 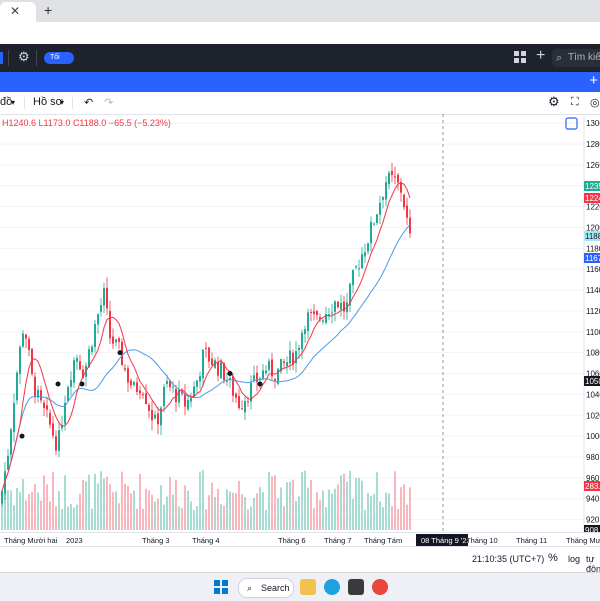 What do you see at coordinates (308, 587) in the screenshot?
I see `file-explorer-icon` at bounding box center [308, 587].